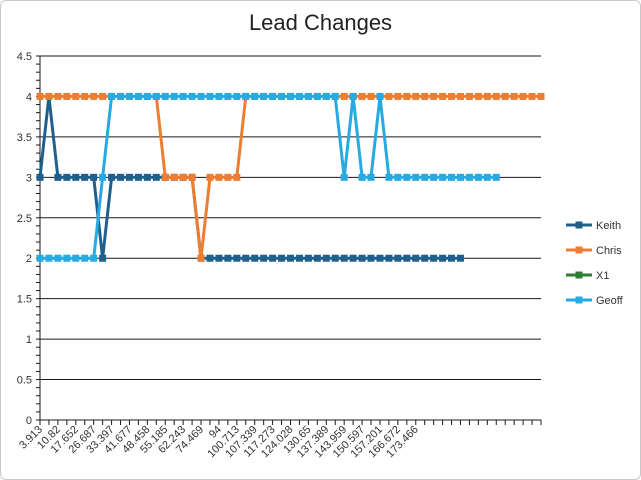  I want to click on y-tick-label: 2.5, so click(24, 219).